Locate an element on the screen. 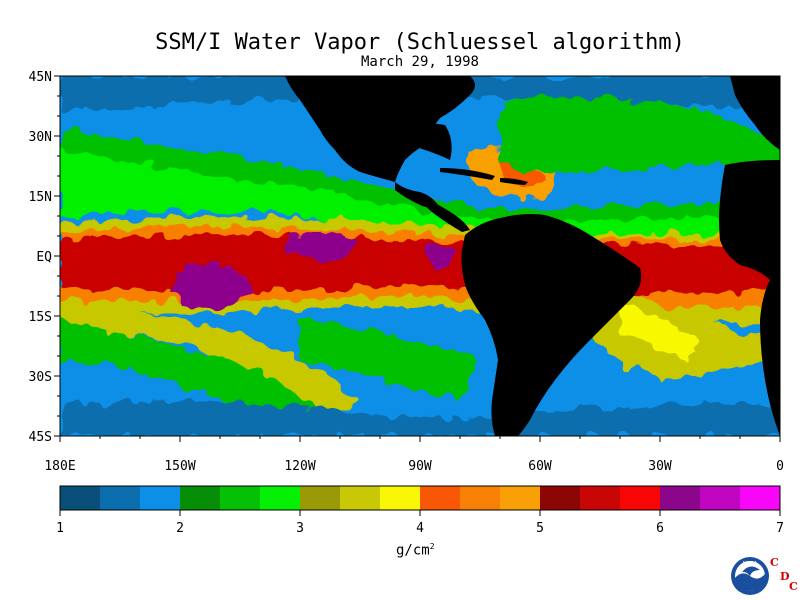 This screenshot has height=600, width=800. cdc-letter-3: C is located at coordinates (793, 586).